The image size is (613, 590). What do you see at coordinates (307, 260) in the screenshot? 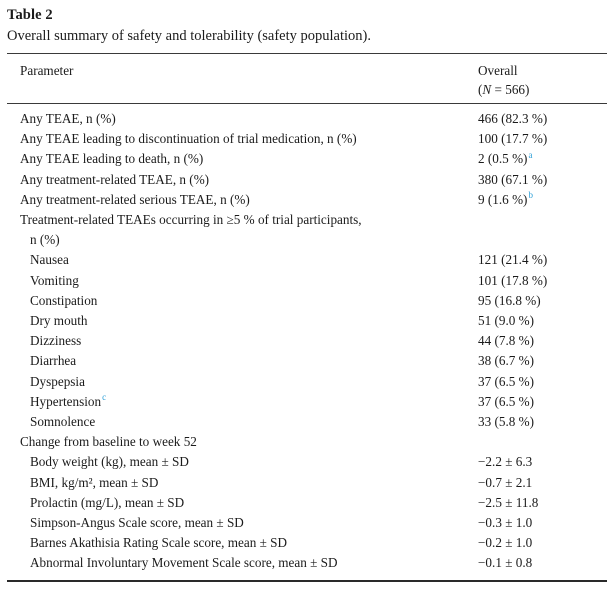
I see `table-row: Nausea 121 (21.4 %)` at bounding box center [307, 260].